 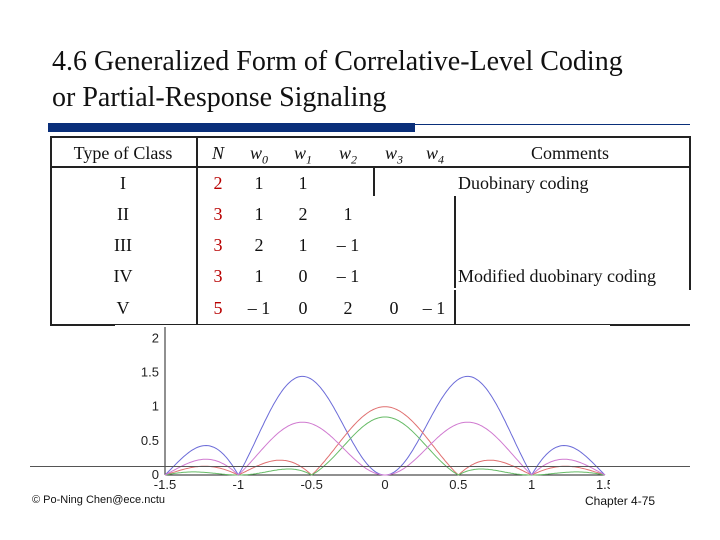 I want to click on x-tick-label: 0, so click(x=384, y=484).